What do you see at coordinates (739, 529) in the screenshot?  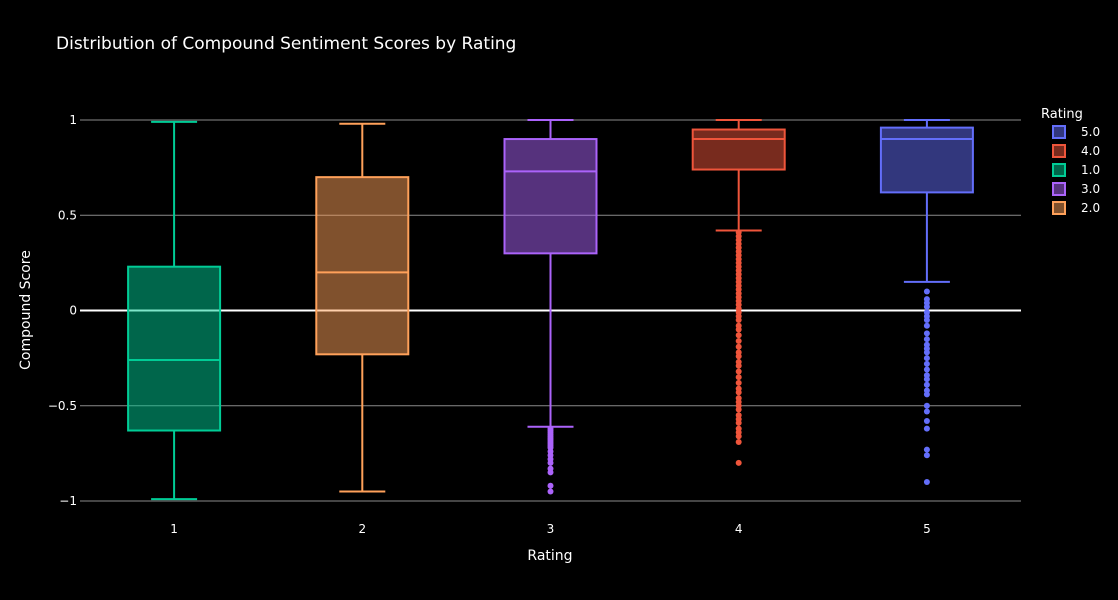 I see `x-tick-label: 4` at bounding box center [739, 529].